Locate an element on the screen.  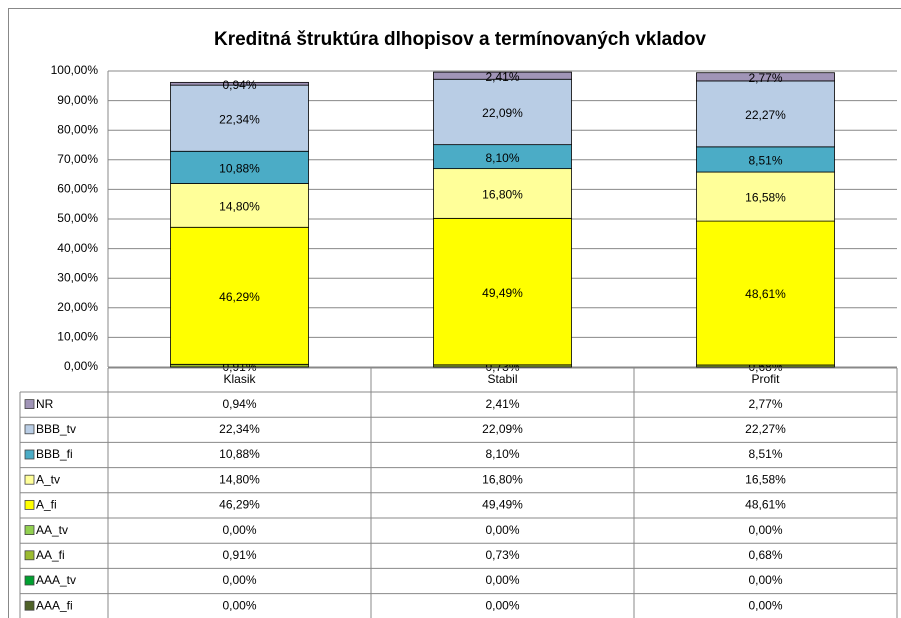
legend-label: AA_fi is located at coordinates (50, 555).